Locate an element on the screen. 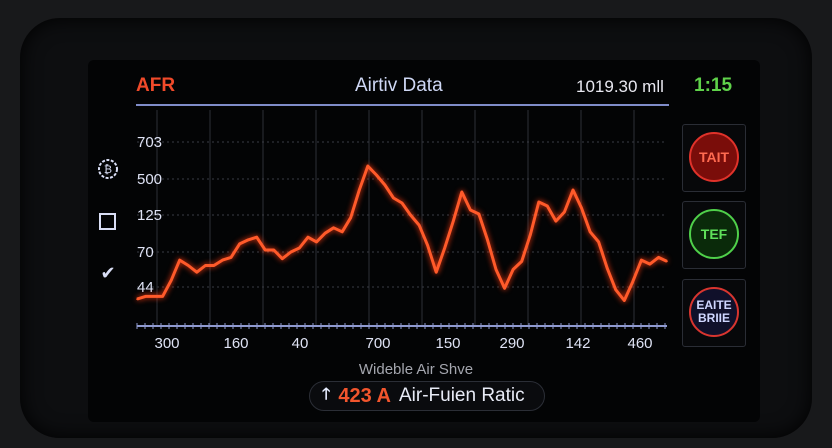 The image size is (832, 448). x-tick-label: 460 is located at coordinates (639, 343).